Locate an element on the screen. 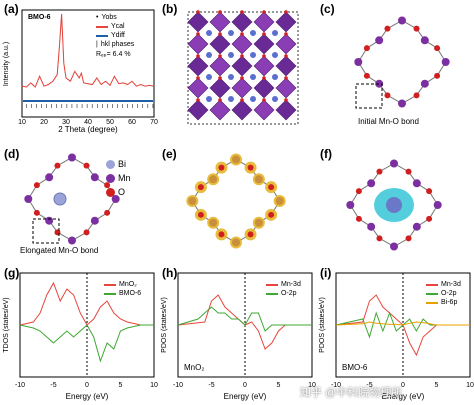 This screenshot has height=405, width=474. pdos-mno2-plot: -10 -5 0 5 10 Energy (eV) PDOS (states/eV) is located at coordinates (238, 336).